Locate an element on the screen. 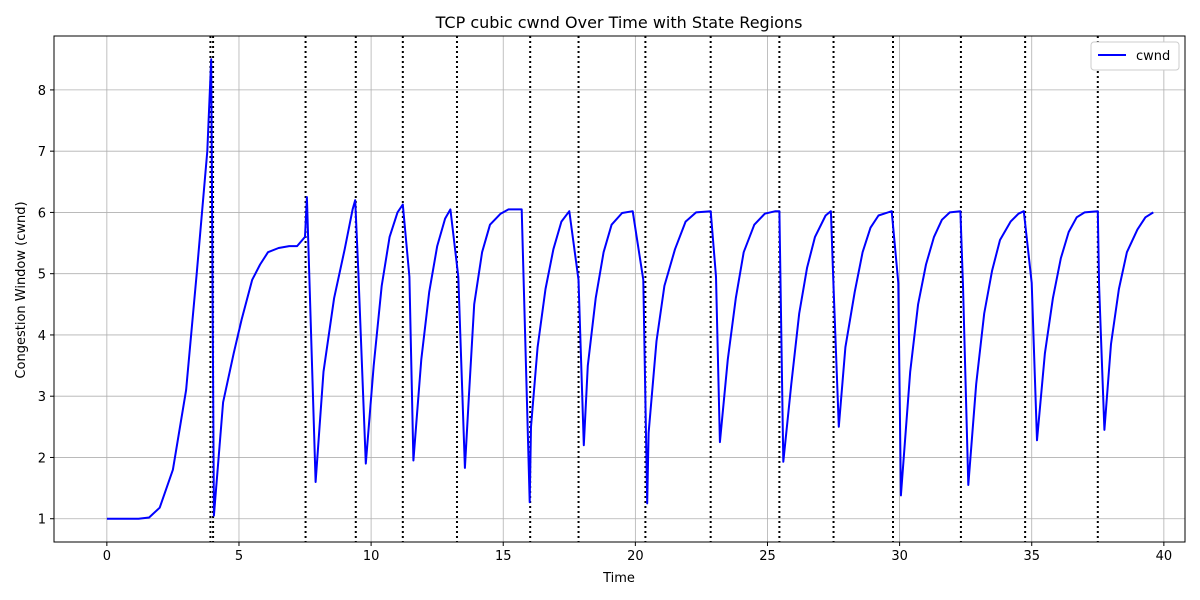 The height and width of the screenshot is (600, 1200). x-tick-label: 35 is located at coordinates (1031, 556).